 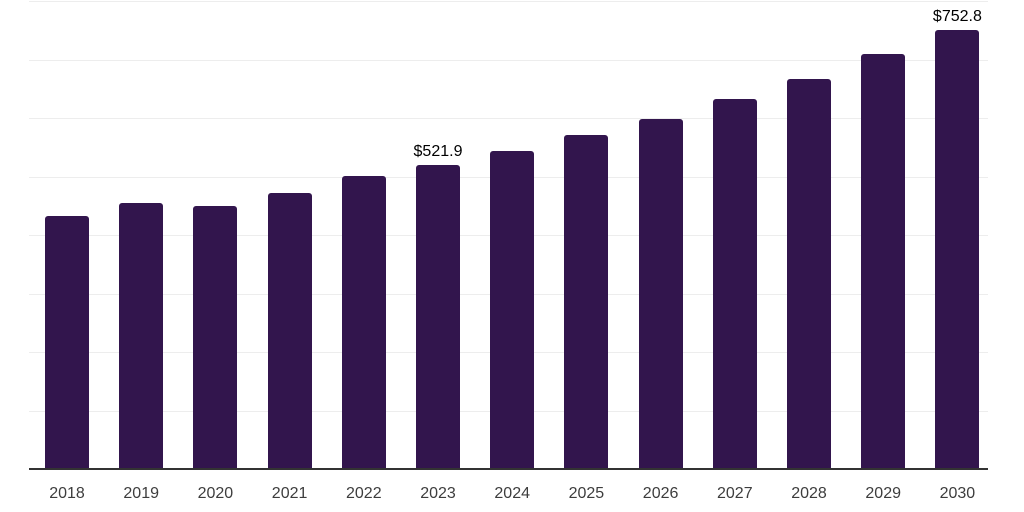 What do you see at coordinates (660, 493) in the screenshot?
I see `x-tick-label-2026: 2026` at bounding box center [660, 493].